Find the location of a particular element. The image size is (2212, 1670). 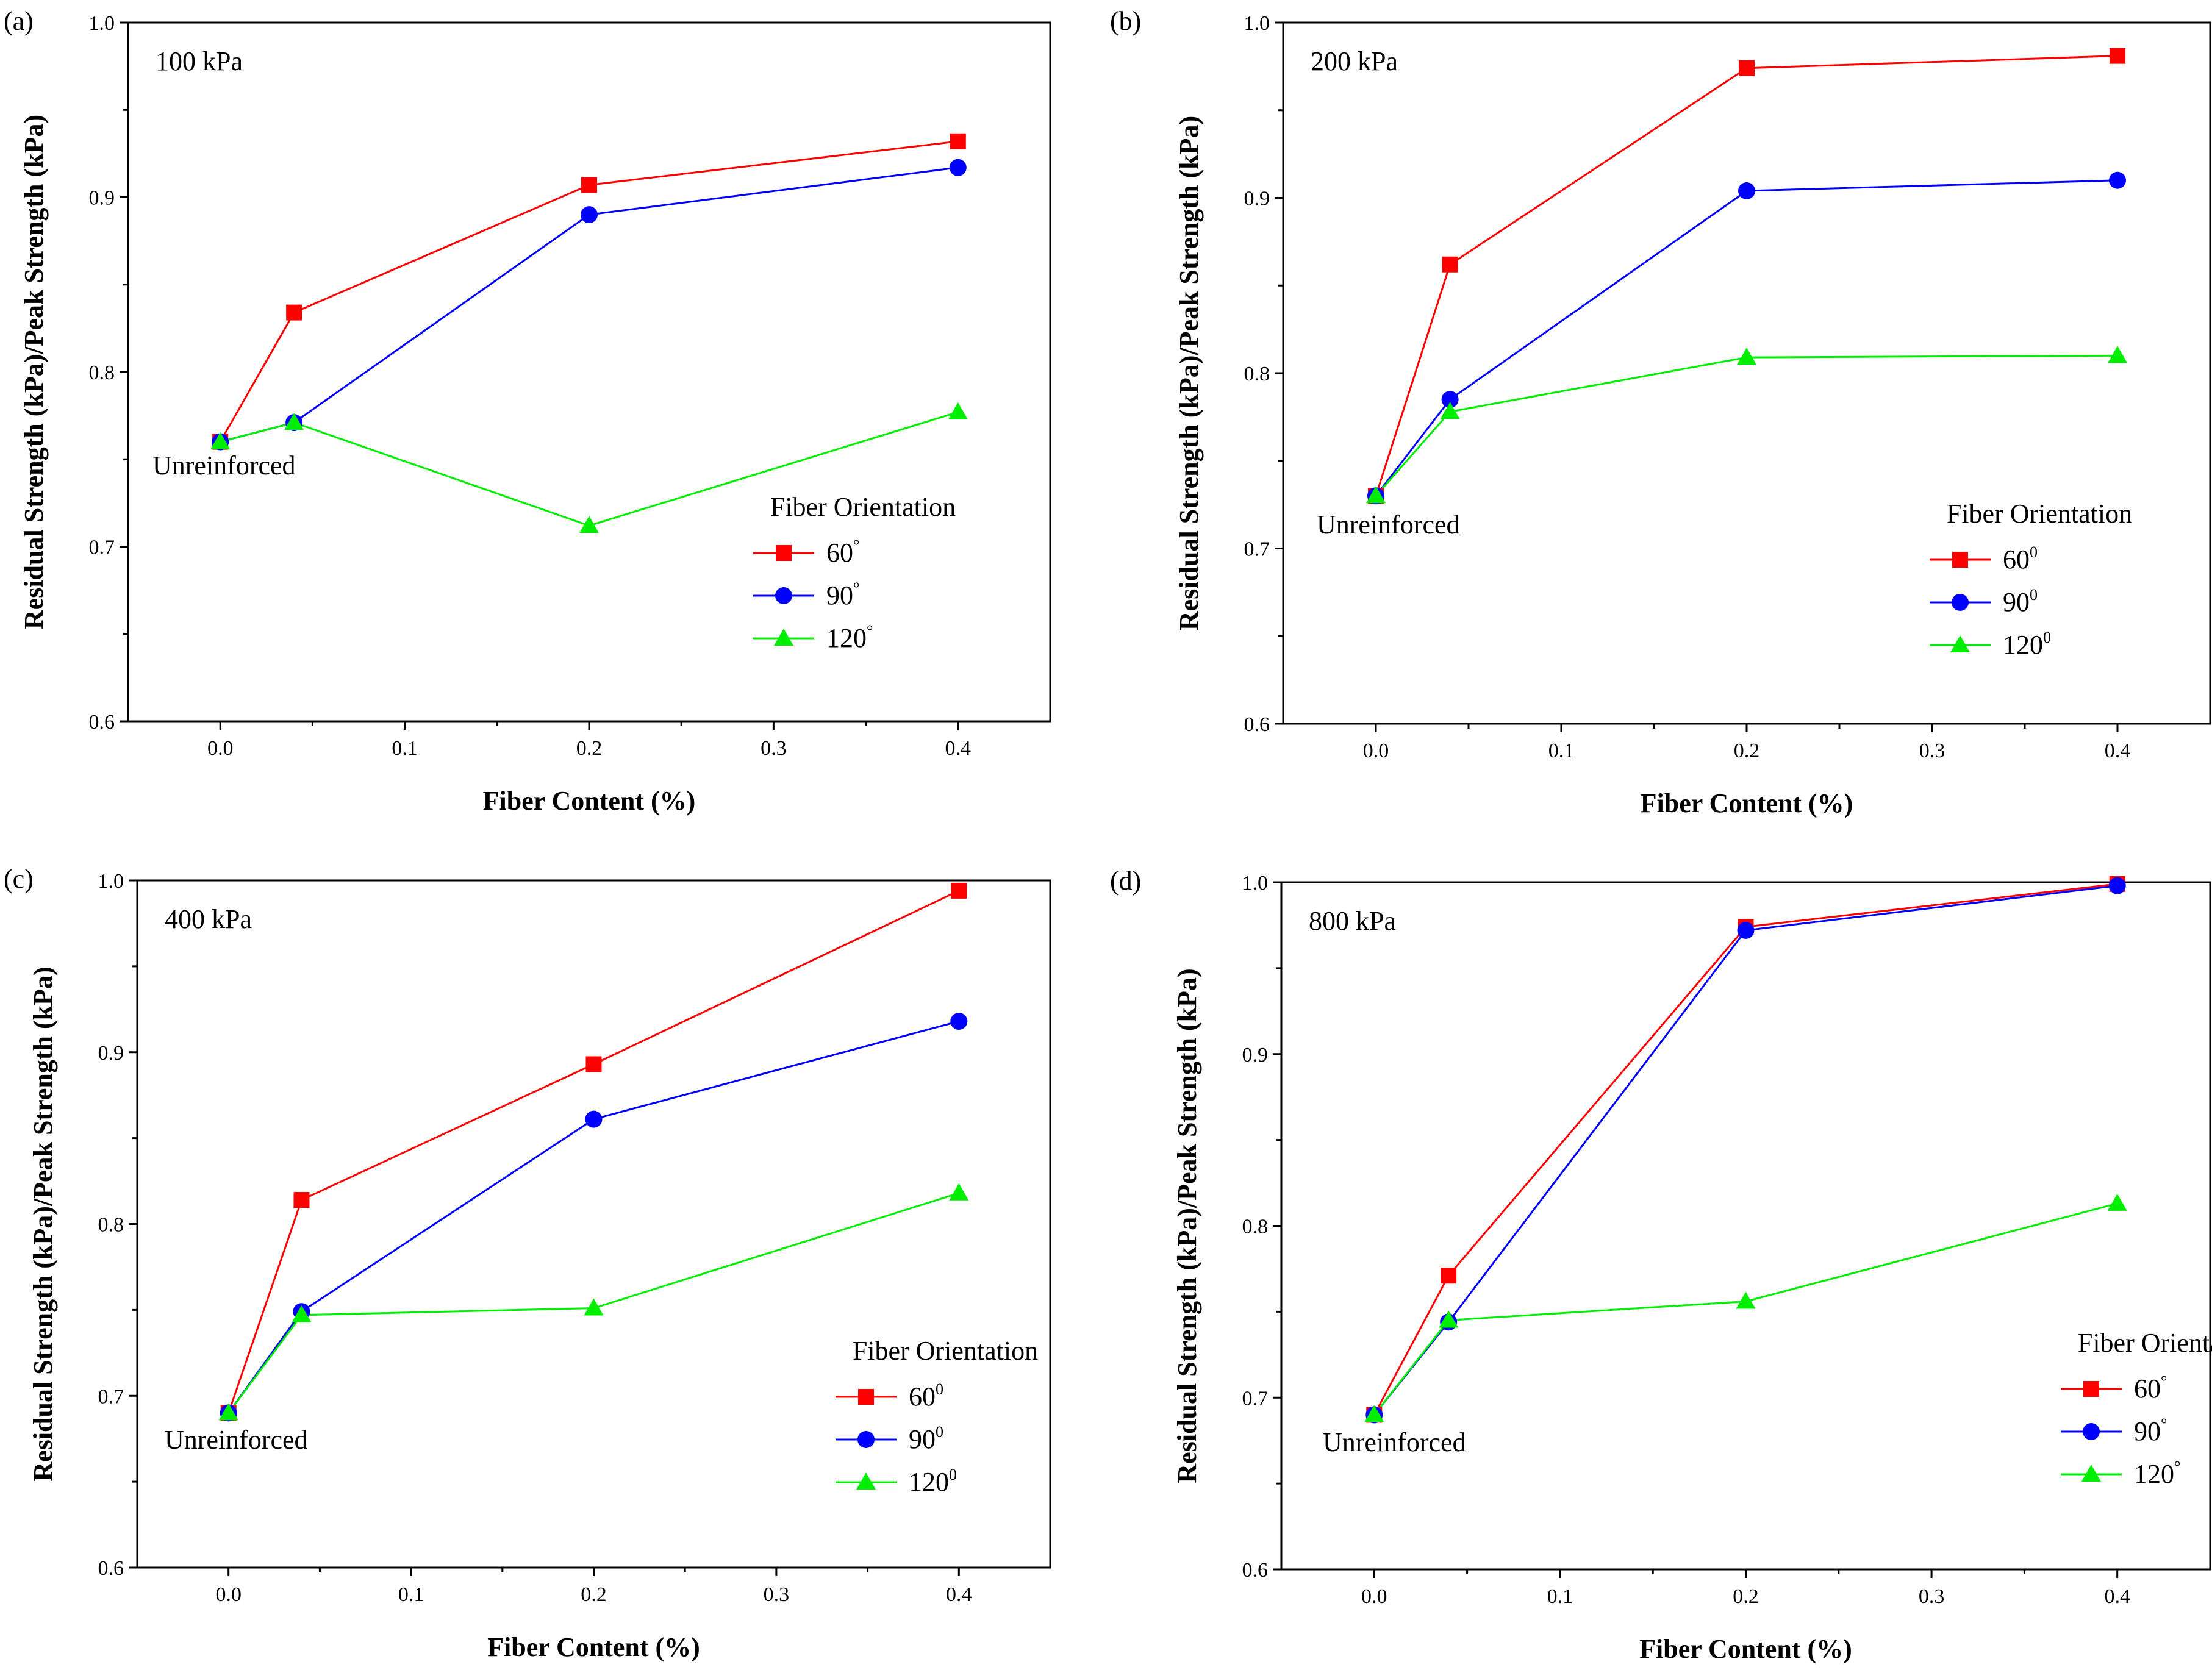

pressure-label: 400 kPa is located at coordinates (208, 919).